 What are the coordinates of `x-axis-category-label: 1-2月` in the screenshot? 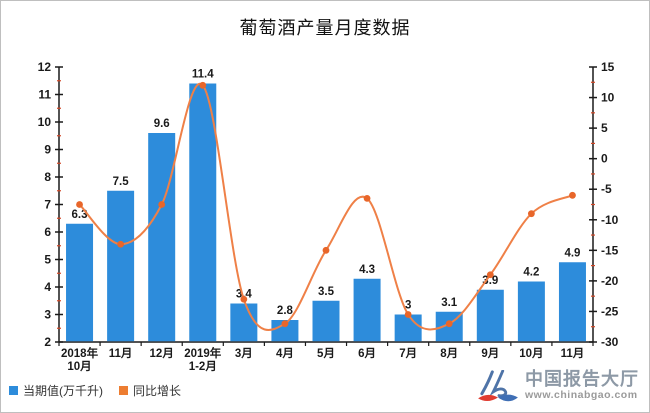 It's located at (203, 366).